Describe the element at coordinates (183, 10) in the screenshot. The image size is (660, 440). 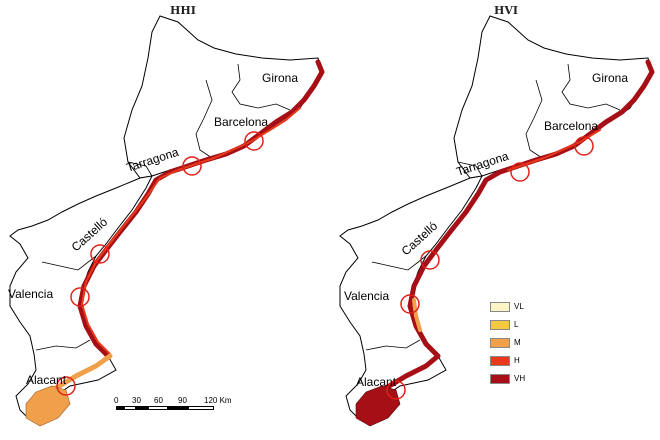
I see `map-title-hhi: HHI` at that location.